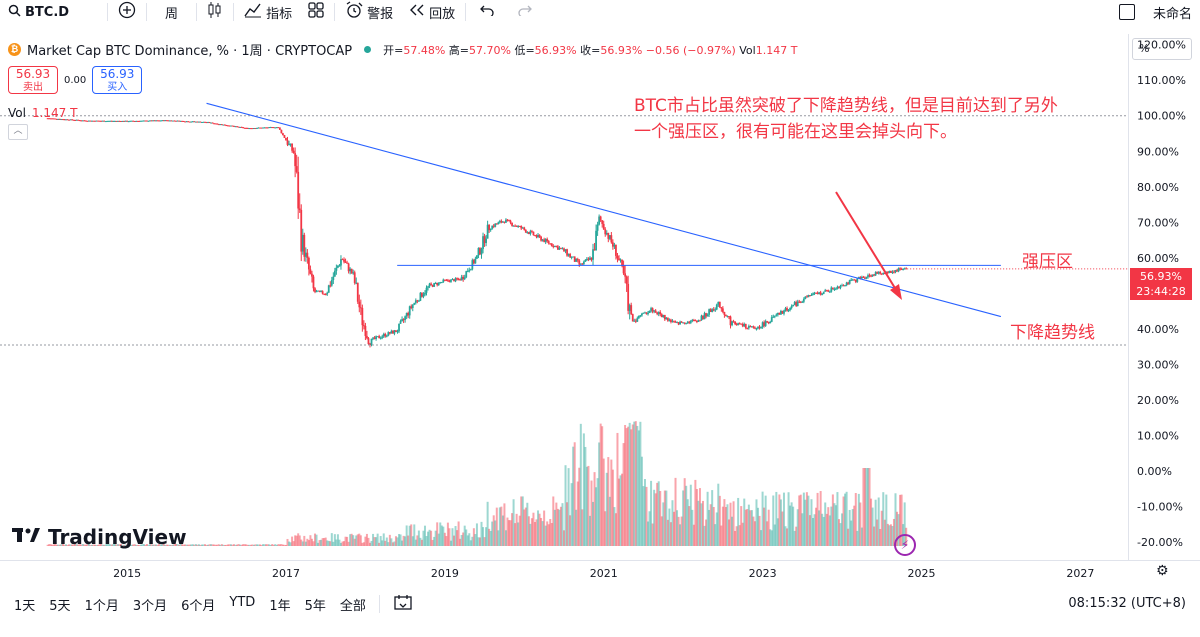  I want to click on layouts-button, so click(316, 12).